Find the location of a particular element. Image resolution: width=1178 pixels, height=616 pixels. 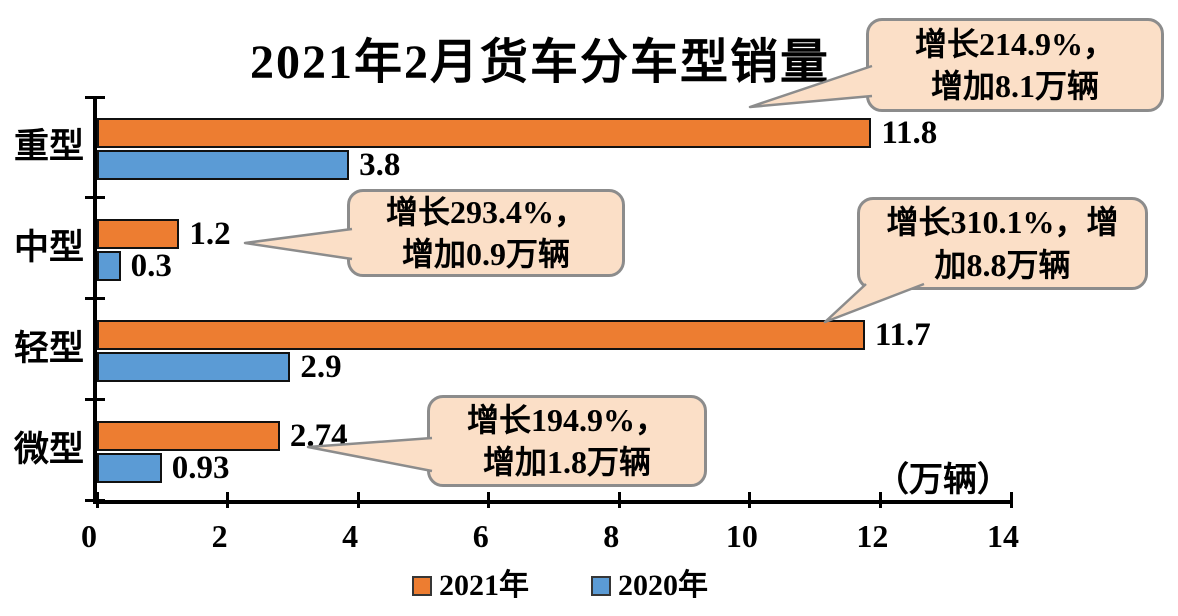

value-label-2020年-微型: 0.93 is located at coordinates (200, 467).